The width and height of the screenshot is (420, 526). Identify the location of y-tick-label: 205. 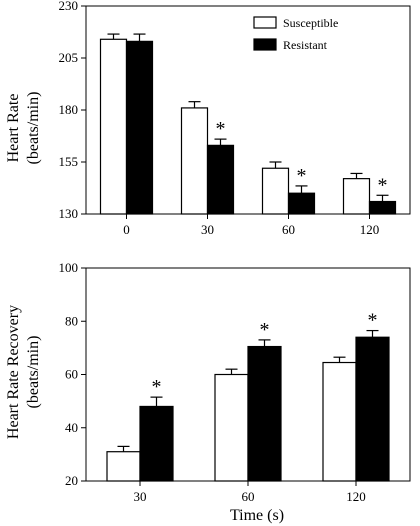
(69, 57).